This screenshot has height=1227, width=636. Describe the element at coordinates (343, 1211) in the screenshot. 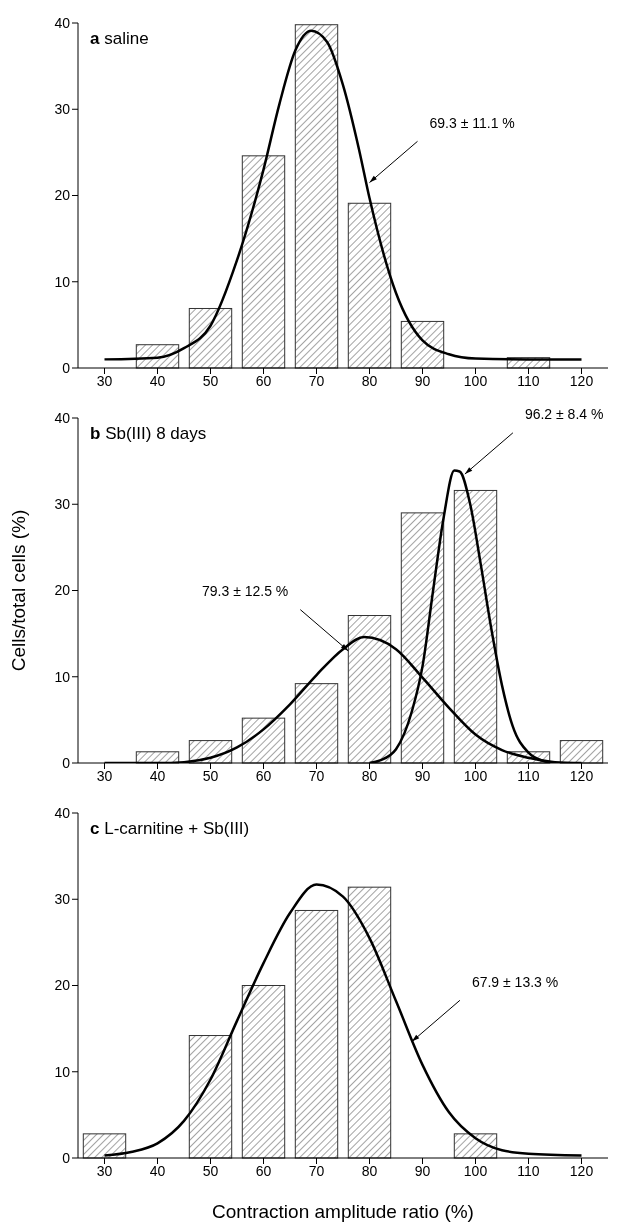

I see `x-axis-title: Contraction amplitude ratio (%)` at that location.